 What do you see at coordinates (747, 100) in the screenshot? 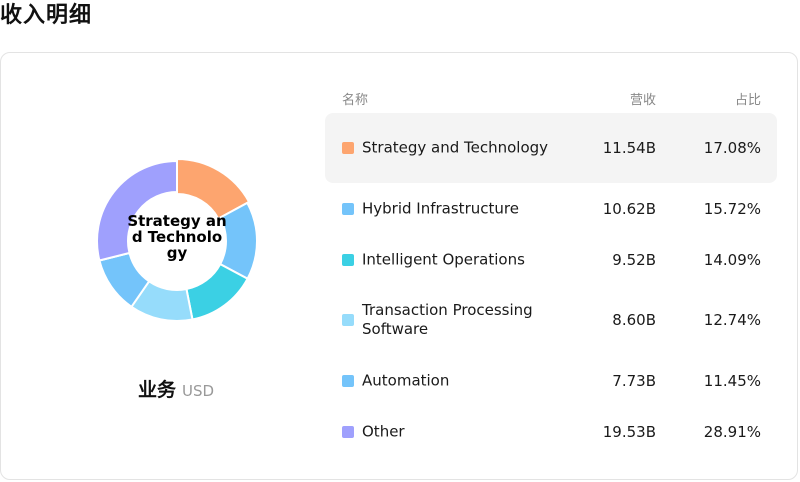
I see `column-header-share: 占比` at bounding box center [747, 100].